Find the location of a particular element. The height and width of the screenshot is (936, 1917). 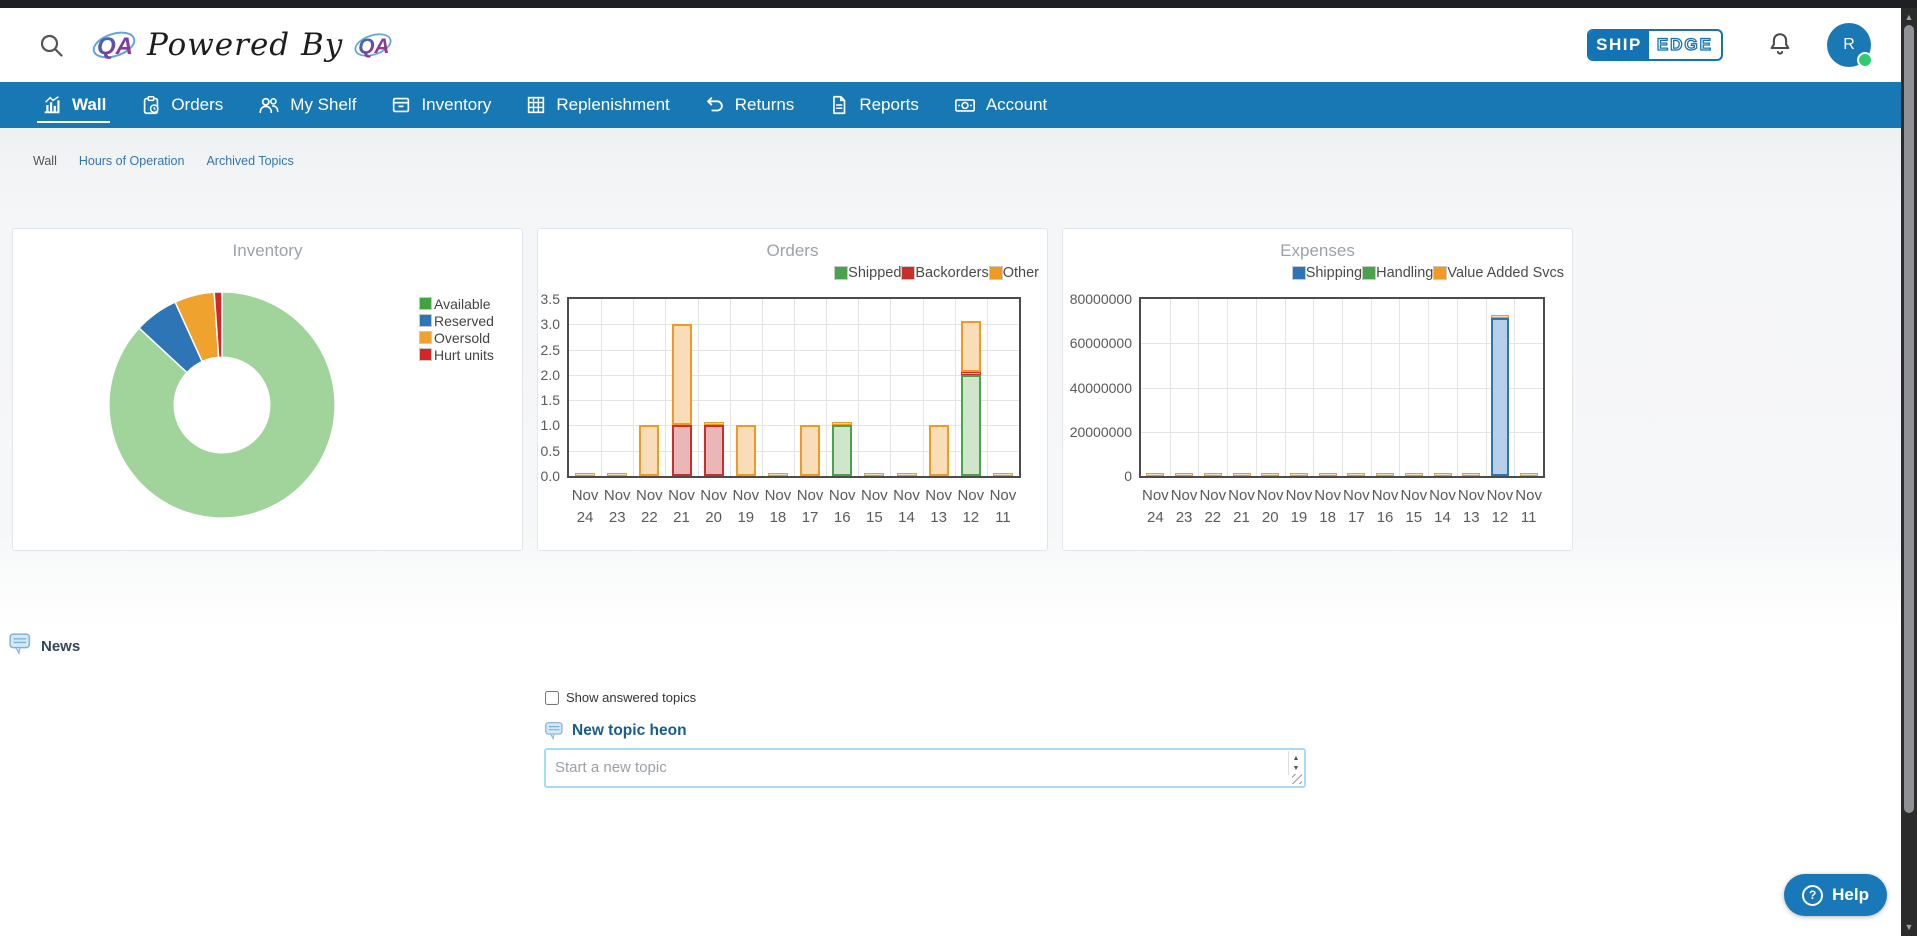

show-answered-label: Show answered topics is located at coordinates (631, 697).